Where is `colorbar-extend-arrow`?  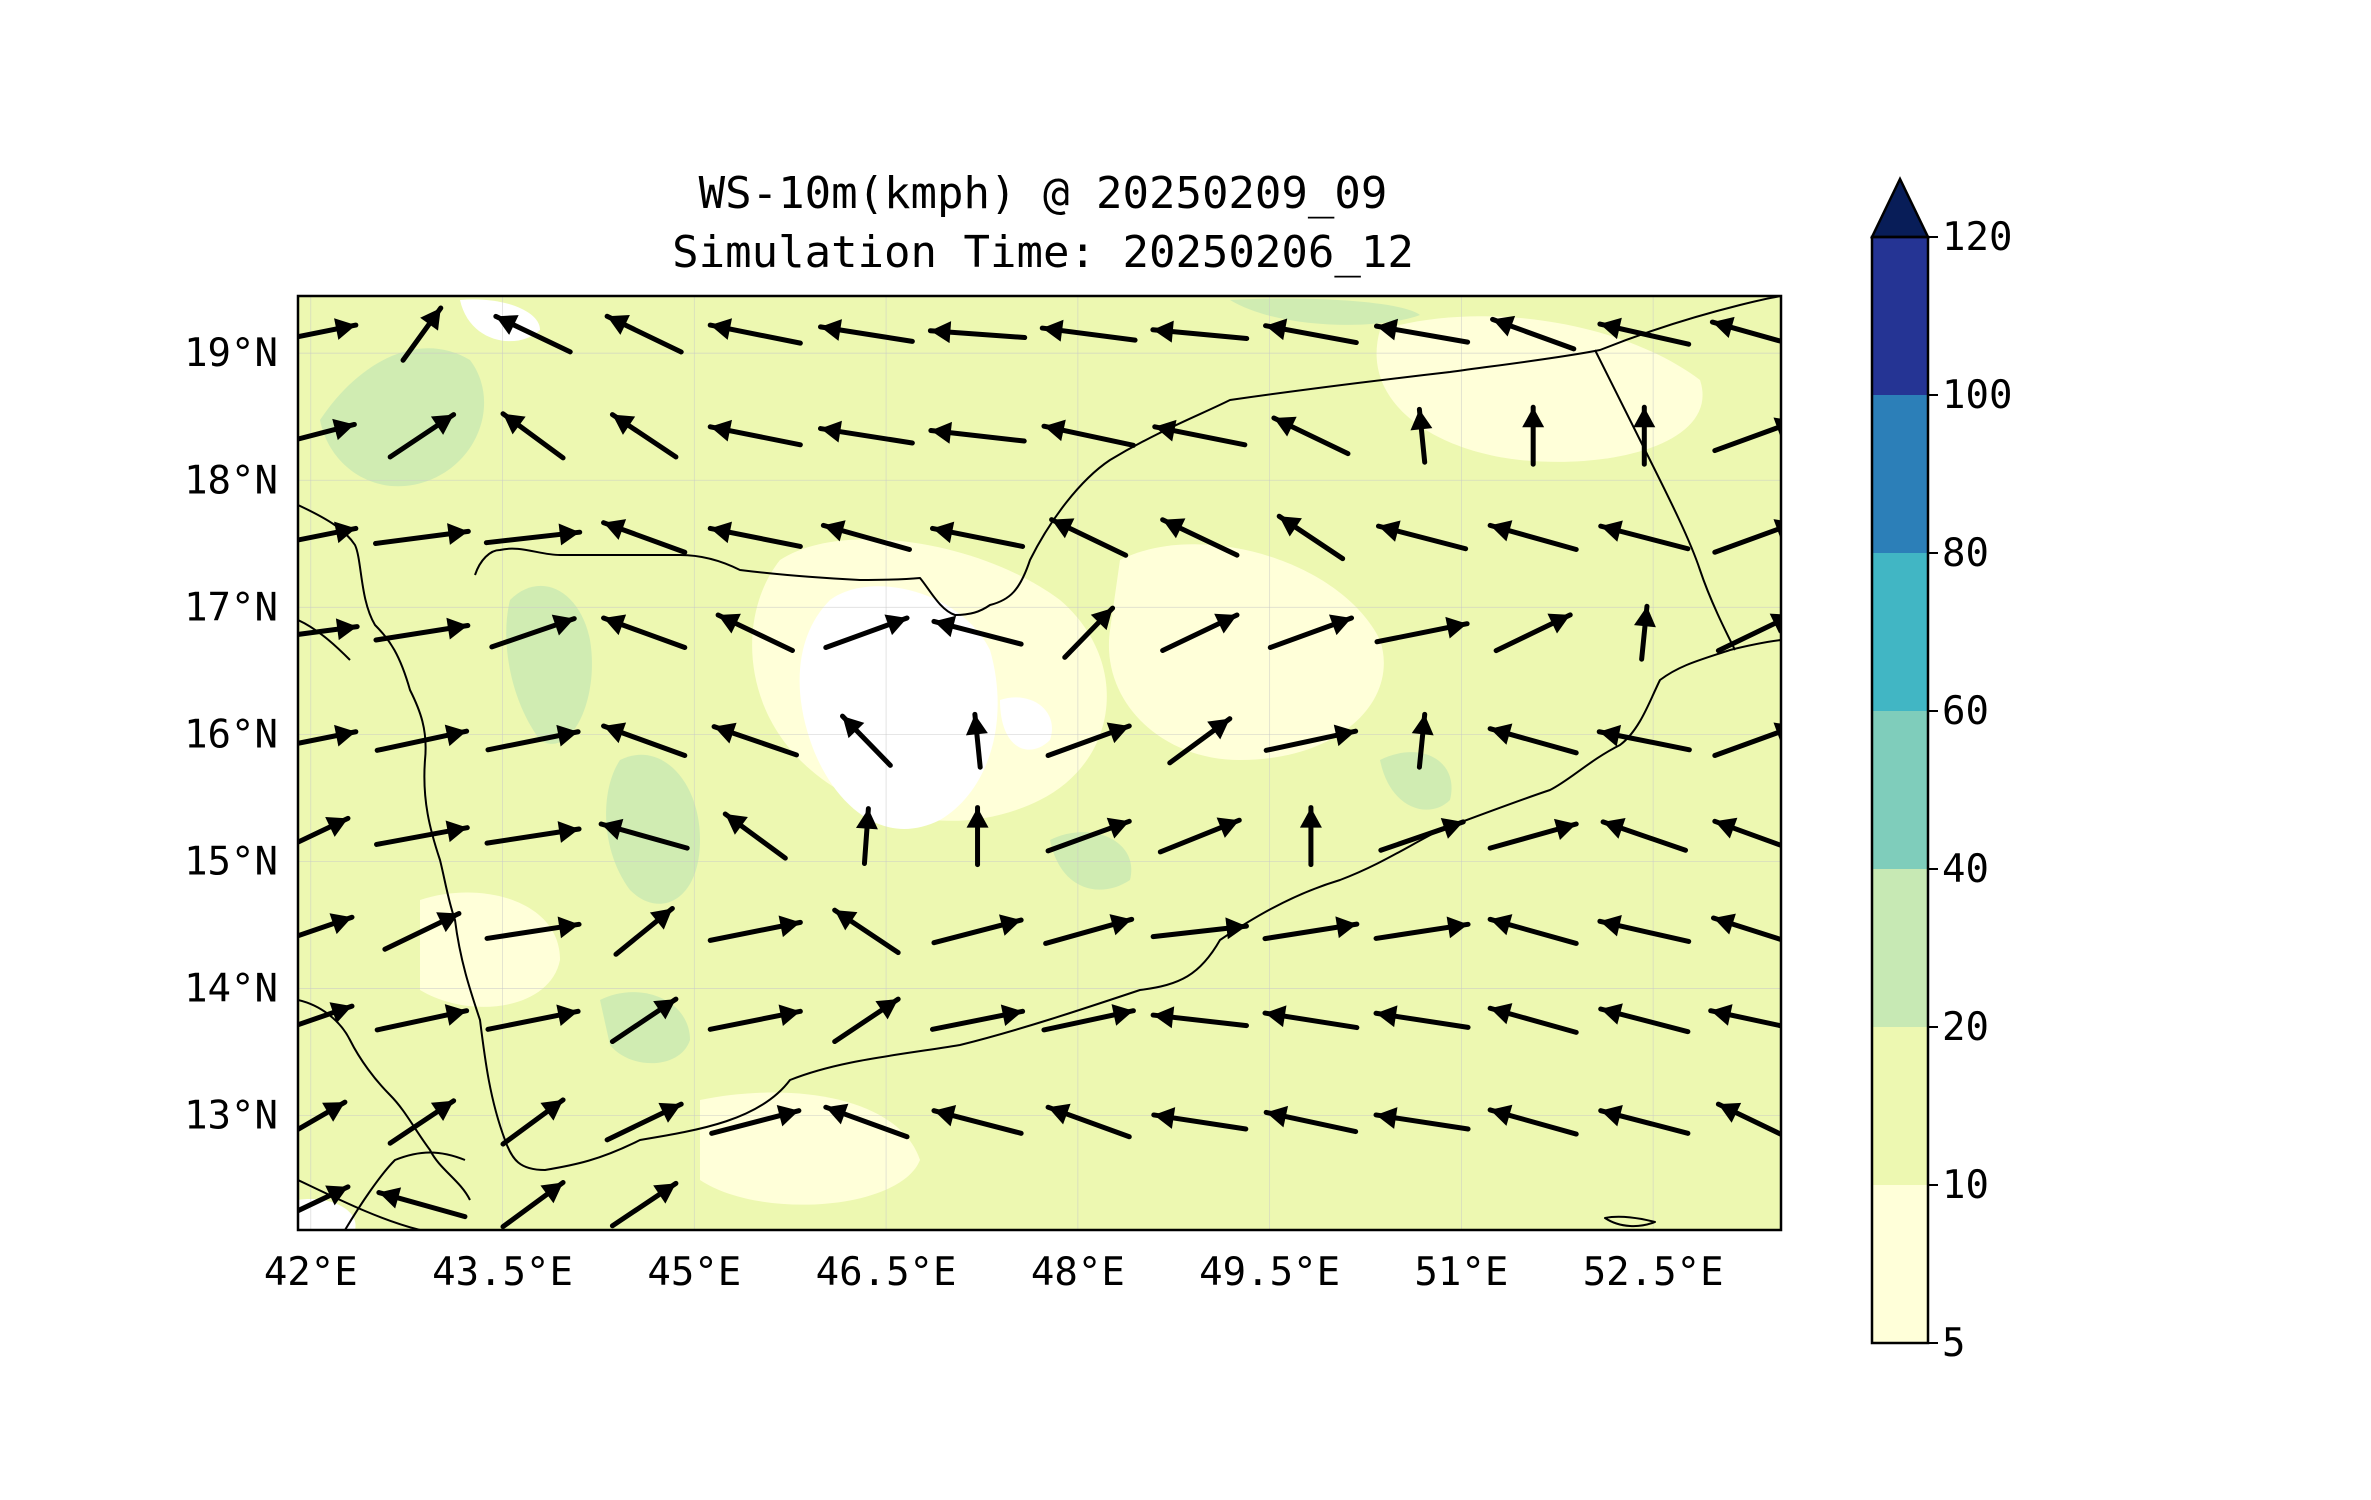
colorbar-extend-arrow is located at coordinates (1900, 207).